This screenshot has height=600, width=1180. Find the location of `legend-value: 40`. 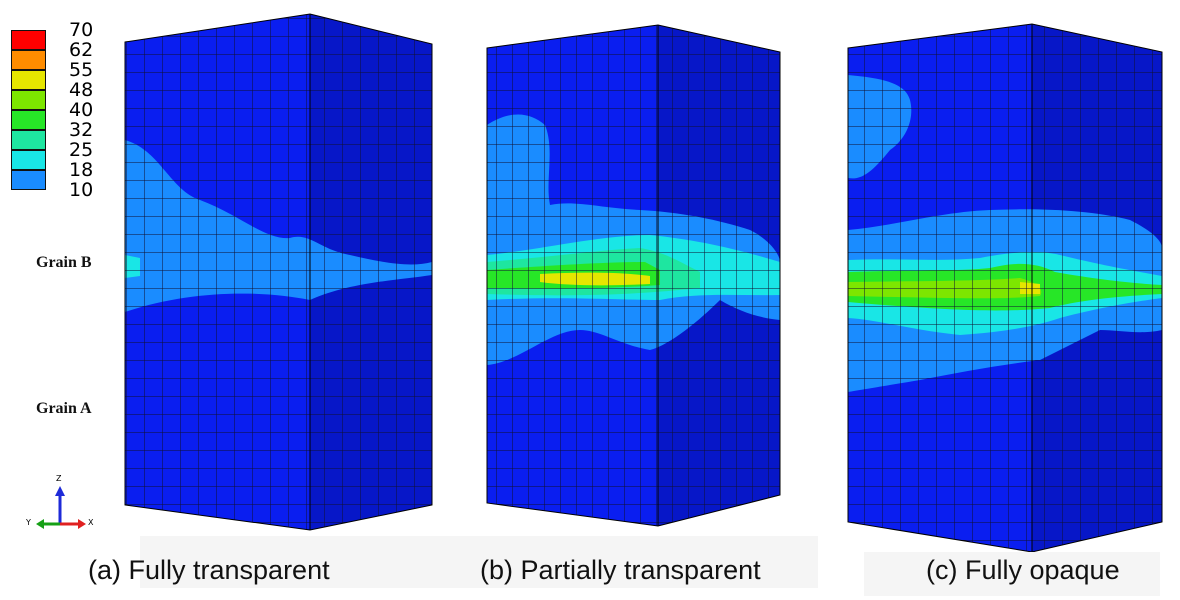

legend-value: 40 is located at coordinates (81, 110).